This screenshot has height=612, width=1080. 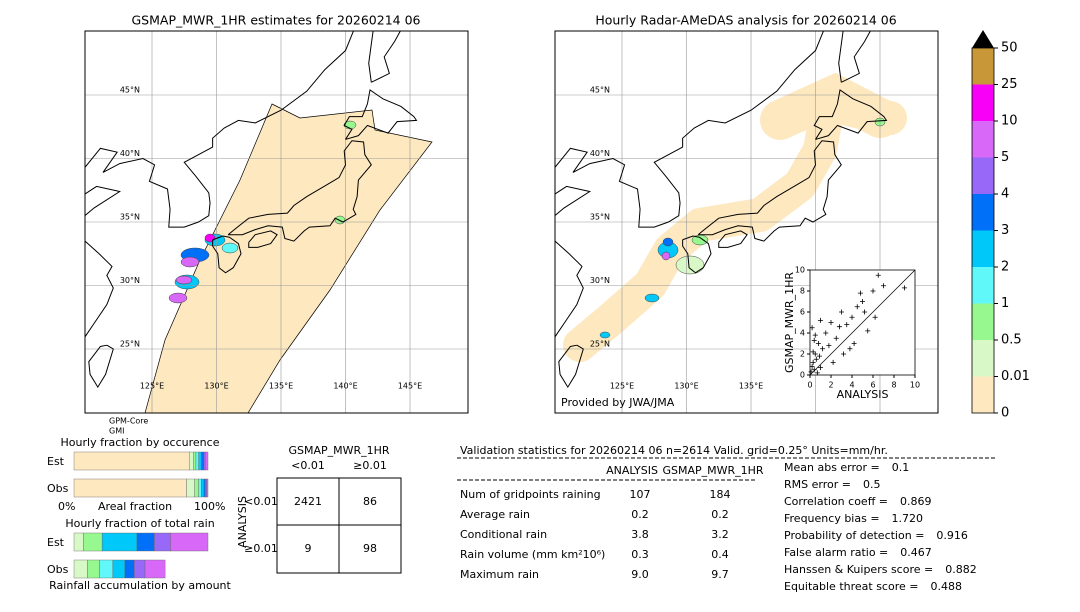 What do you see at coordinates (915, 385) in the screenshot?
I see `x-tick-label: 10` at bounding box center [915, 385].